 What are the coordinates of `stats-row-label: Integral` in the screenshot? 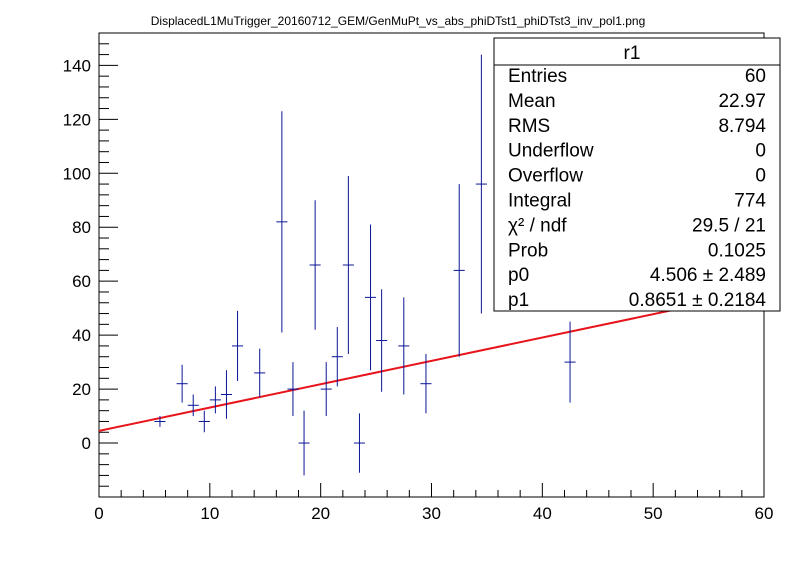 It's located at (539, 201).